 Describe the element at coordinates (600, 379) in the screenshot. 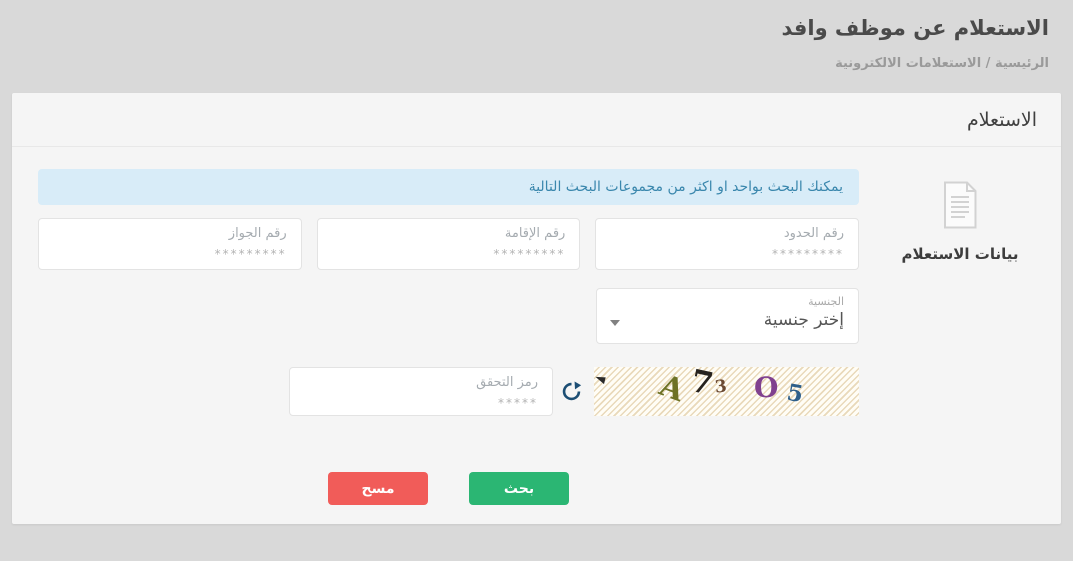

I see `captcha-noise-mark` at that location.